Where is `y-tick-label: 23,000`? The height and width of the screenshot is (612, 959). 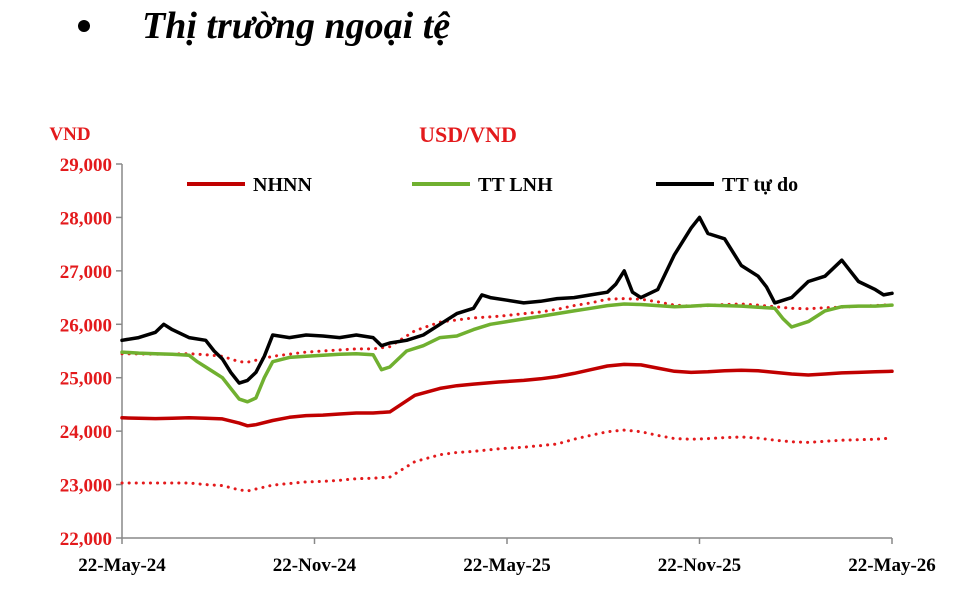 y-tick-label: 23,000 is located at coordinates (86, 486).